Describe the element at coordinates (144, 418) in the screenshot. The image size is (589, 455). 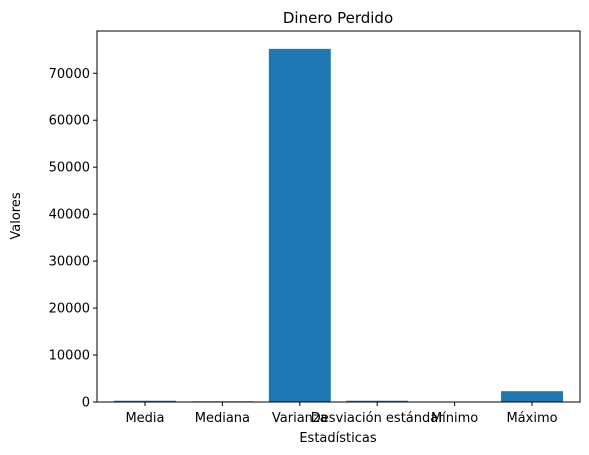
I see `x-tick-label: Media` at that location.